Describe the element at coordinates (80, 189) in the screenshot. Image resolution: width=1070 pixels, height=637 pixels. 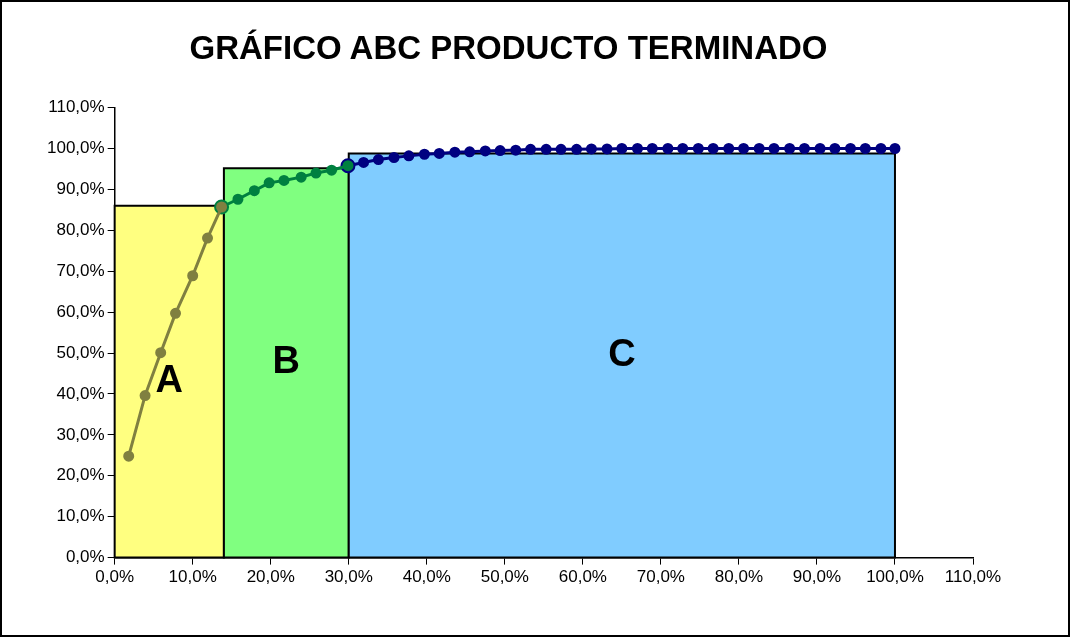
I see `y-tick-label: 90,0%` at that location.